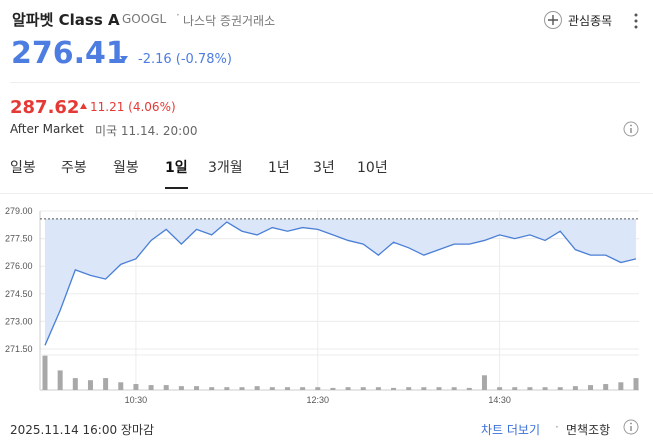 The height and width of the screenshot is (443, 653). What do you see at coordinates (176, 173) in the screenshot?
I see `period-tab: 1일` at bounding box center [176, 173].